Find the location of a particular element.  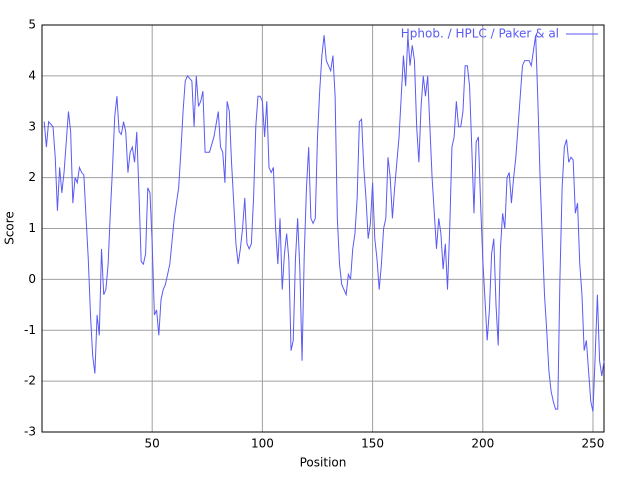

y-tick-label: -2 is located at coordinates (30, 381).